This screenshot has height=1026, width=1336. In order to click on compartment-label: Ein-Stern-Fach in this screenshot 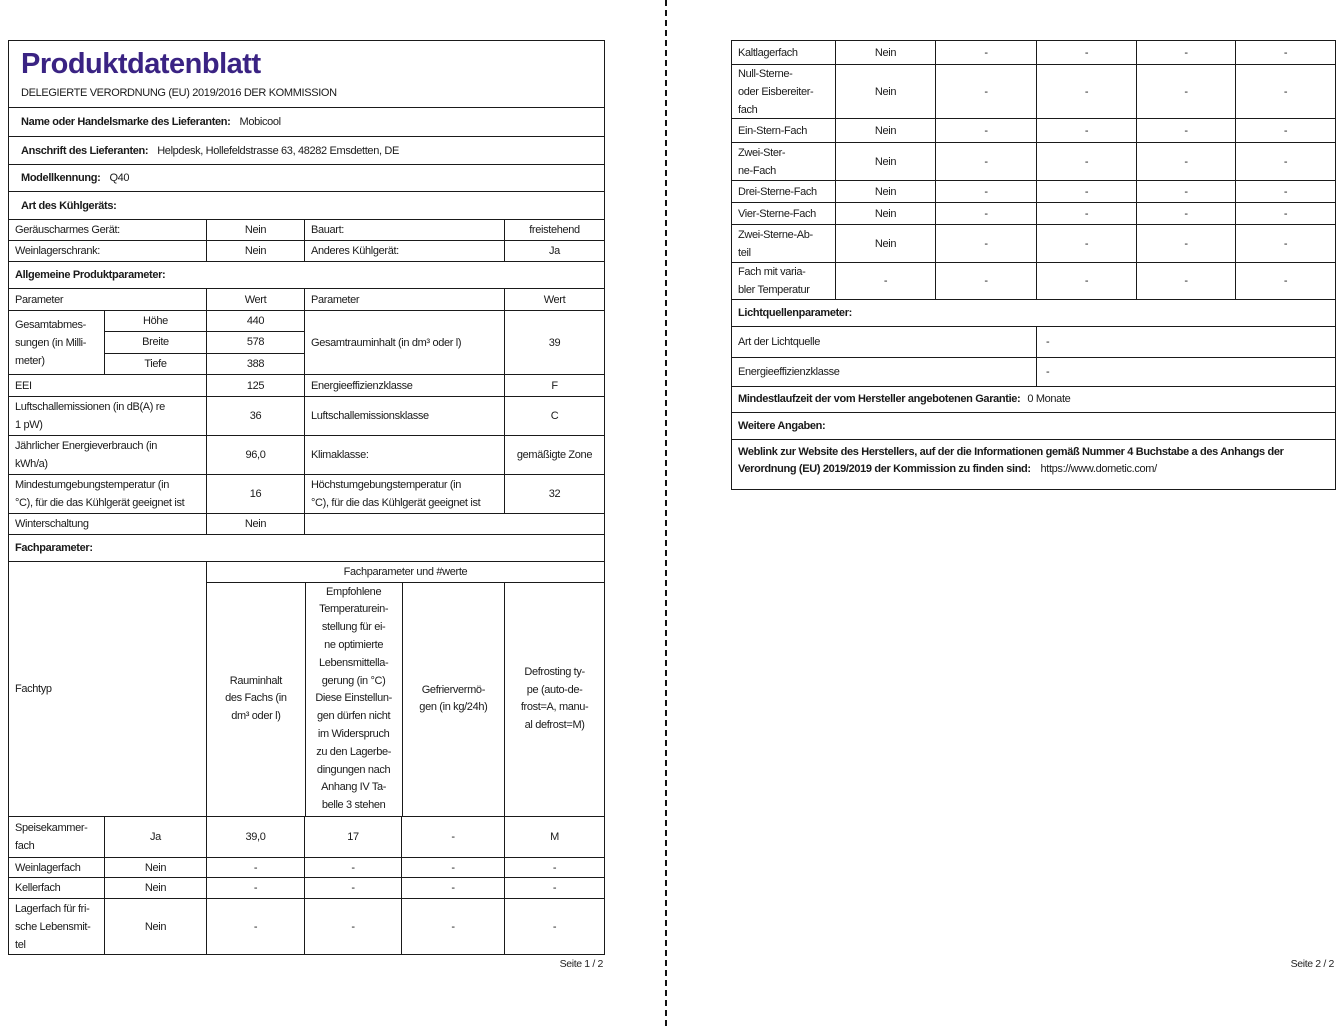, I will do `click(773, 130)`.